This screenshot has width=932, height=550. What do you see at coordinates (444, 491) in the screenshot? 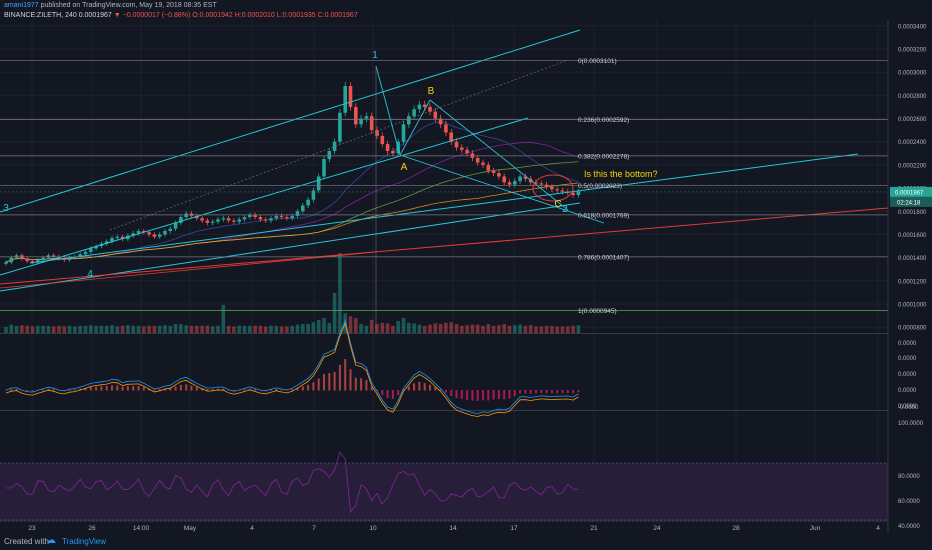
I see `rsi-band` at bounding box center [444, 491].